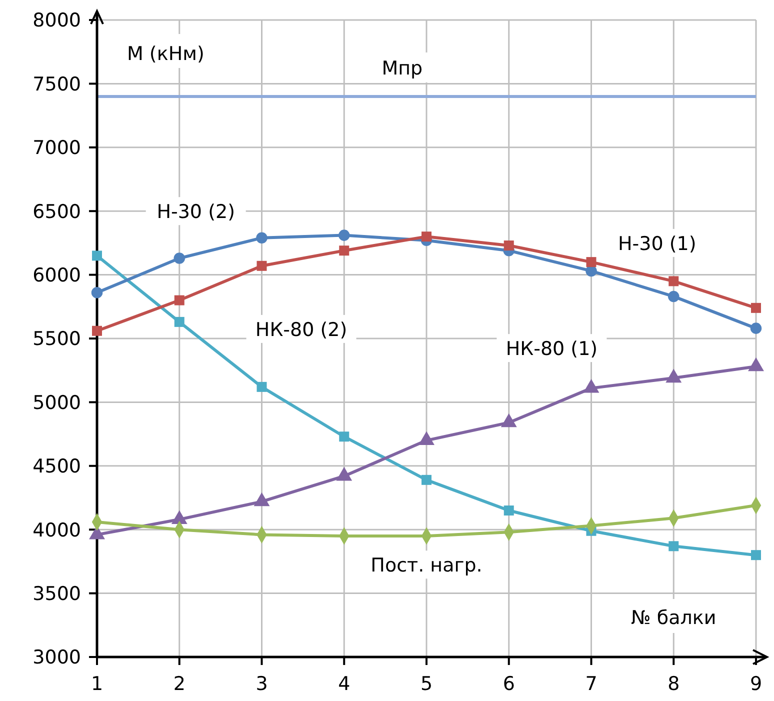  What do you see at coordinates (97, 684) in the screenshot?
I see `x-tick-label: 1` at bounding box center [97, 684].